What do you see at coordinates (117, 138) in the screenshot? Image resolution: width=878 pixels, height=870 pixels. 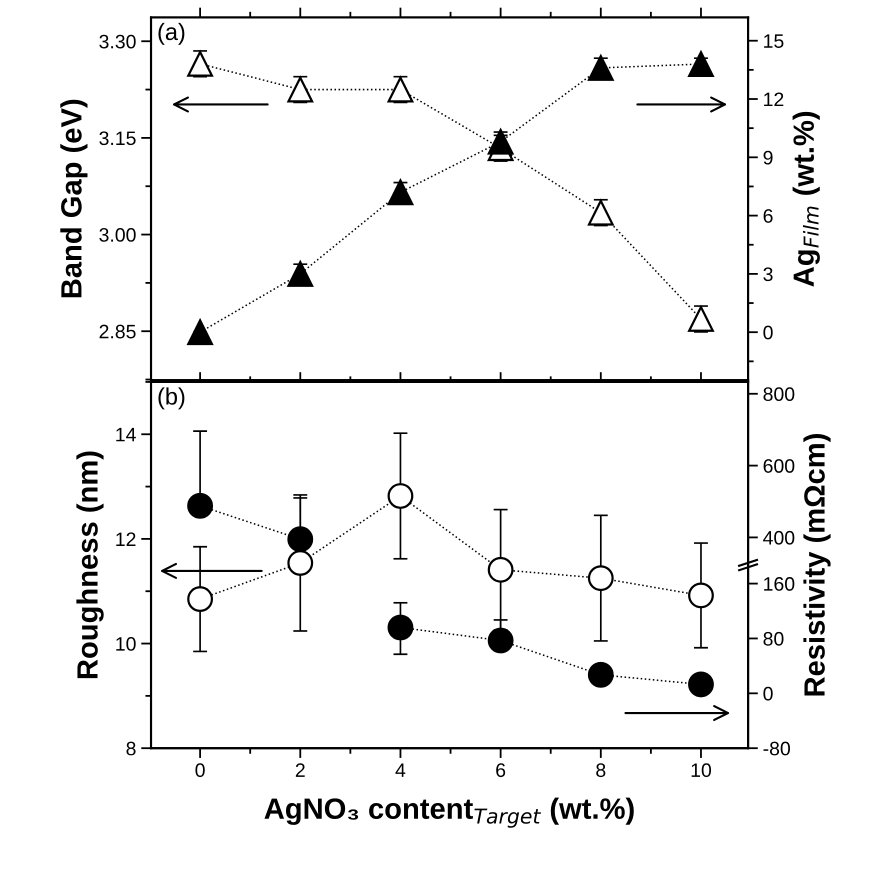 I see `y-tick-label: 3.15` at bounding box center [117, 138].